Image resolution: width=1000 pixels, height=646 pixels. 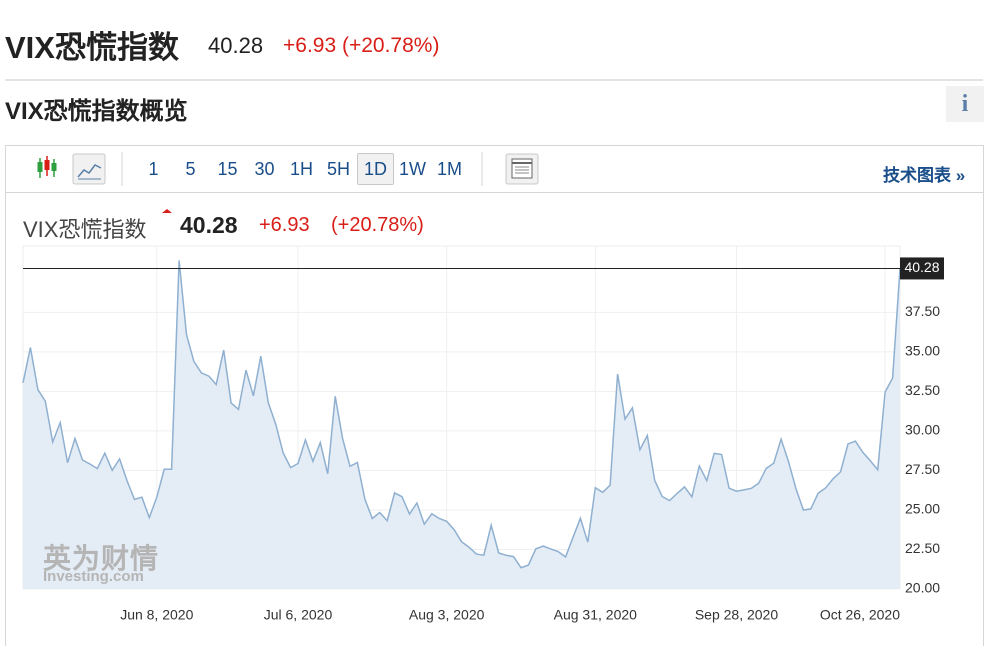 I want to click on x-tick-label: Aug 3, 2020, so click(x=447, y=615).